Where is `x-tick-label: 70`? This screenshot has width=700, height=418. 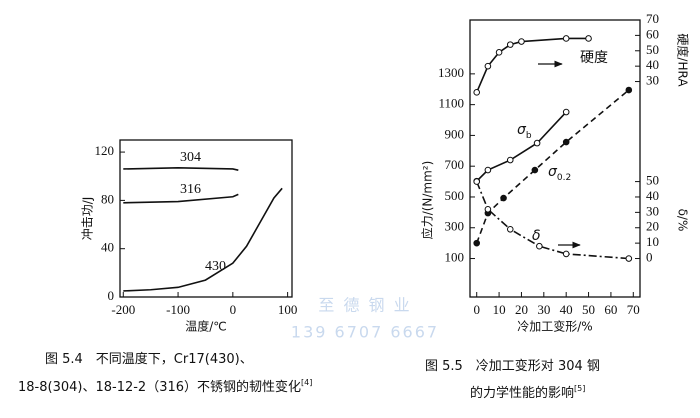
x-tick-label: 70 is located at coordinates (633, 309).